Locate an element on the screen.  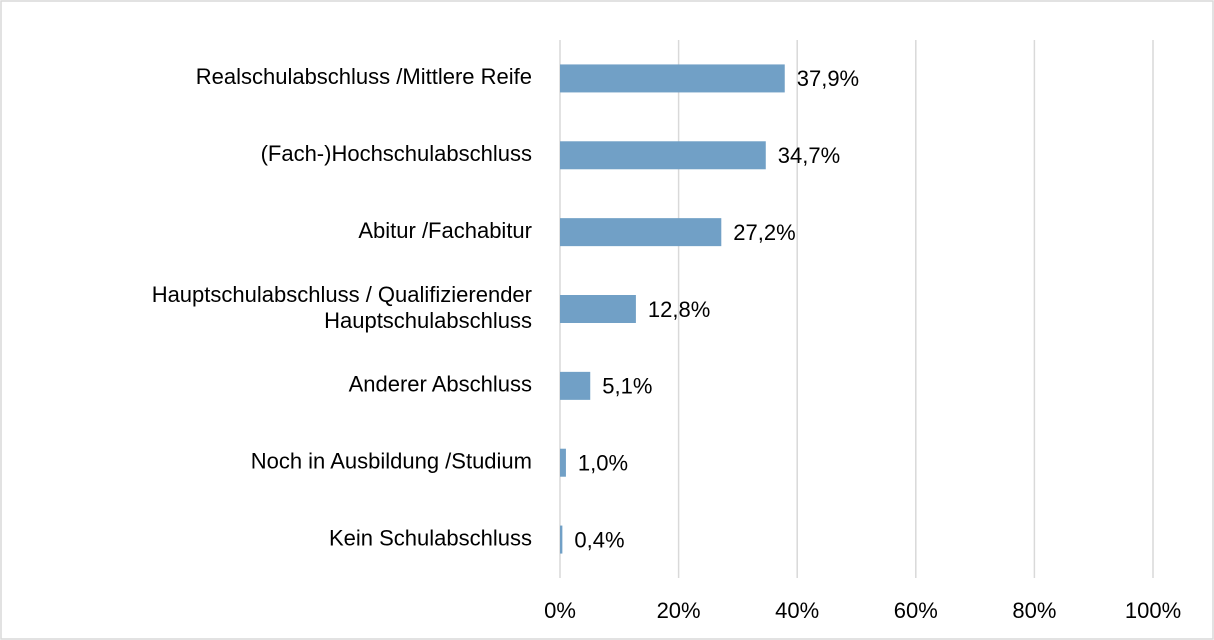
y-tick-label: Kein Schulabschluss is located at coordinates (430, 537).